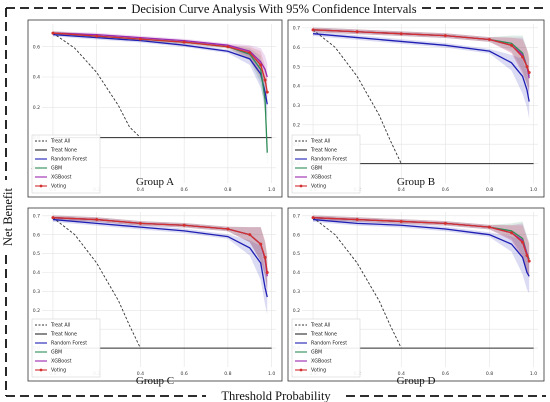 The image size is (550, 402). I want to click on series-line-xgboost, so click(160, 55).